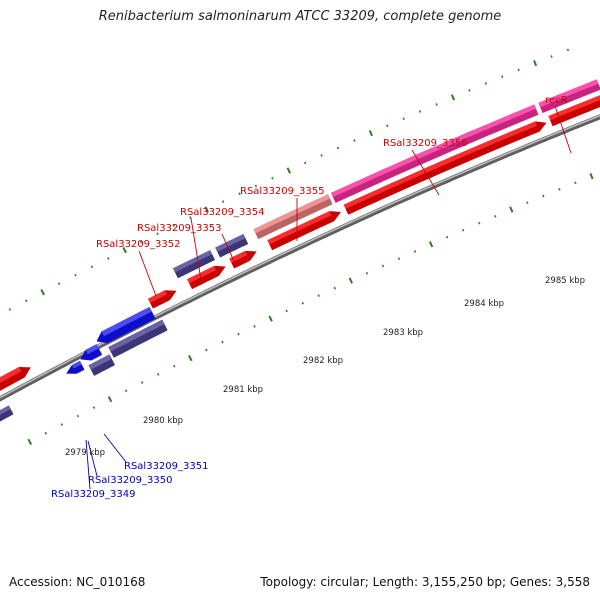 The image size is (600, 600). I want to click on gene-label-forward: RSal33209_3356, so click(425, 143).